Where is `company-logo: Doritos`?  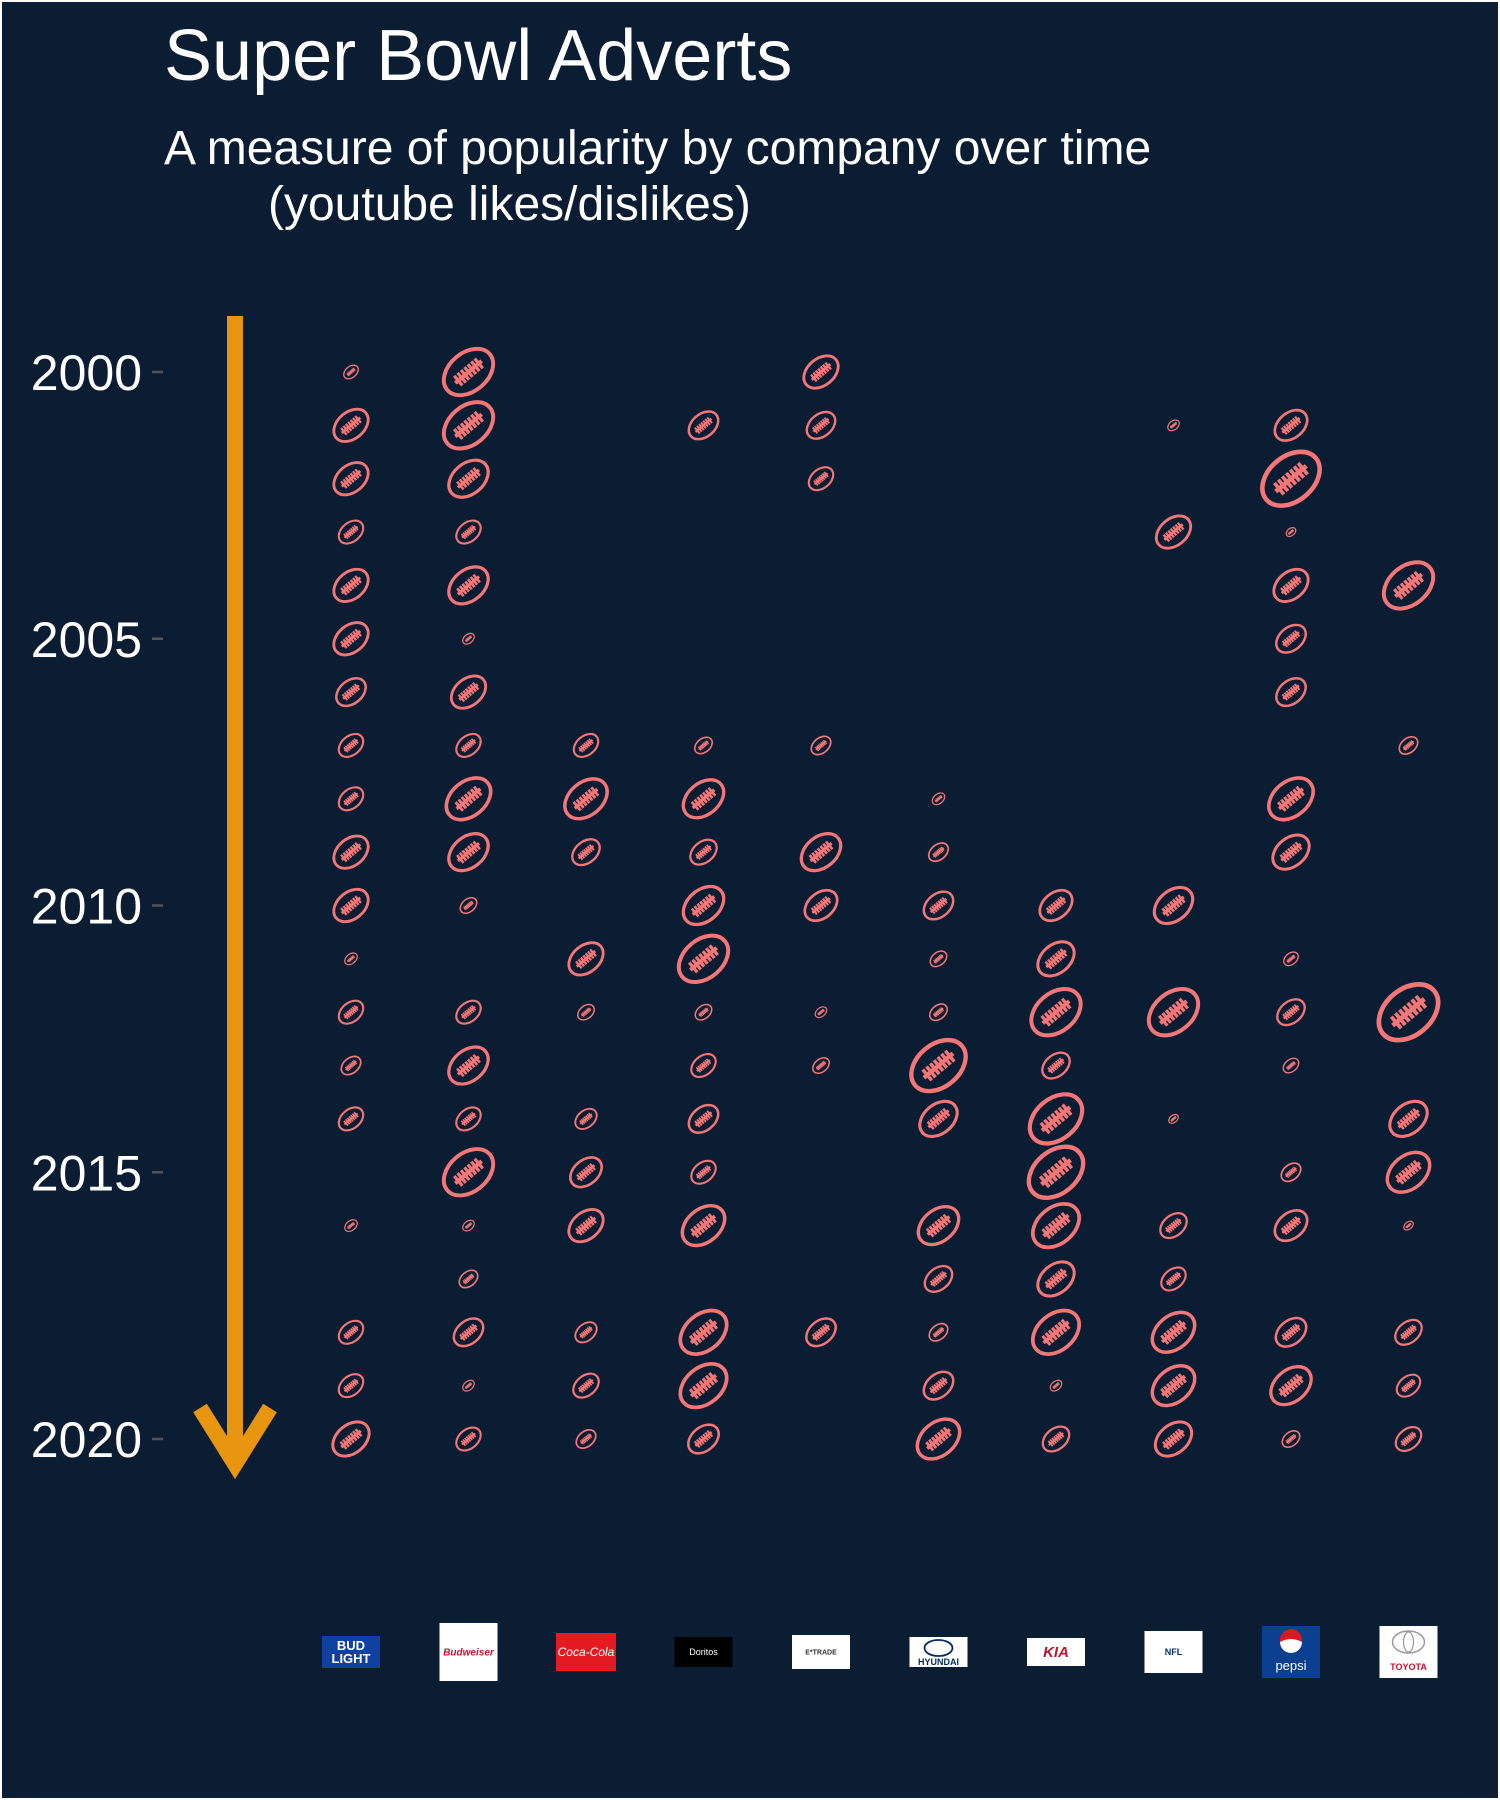 company-logo: Doritos is located at coordinates (703, 1652).